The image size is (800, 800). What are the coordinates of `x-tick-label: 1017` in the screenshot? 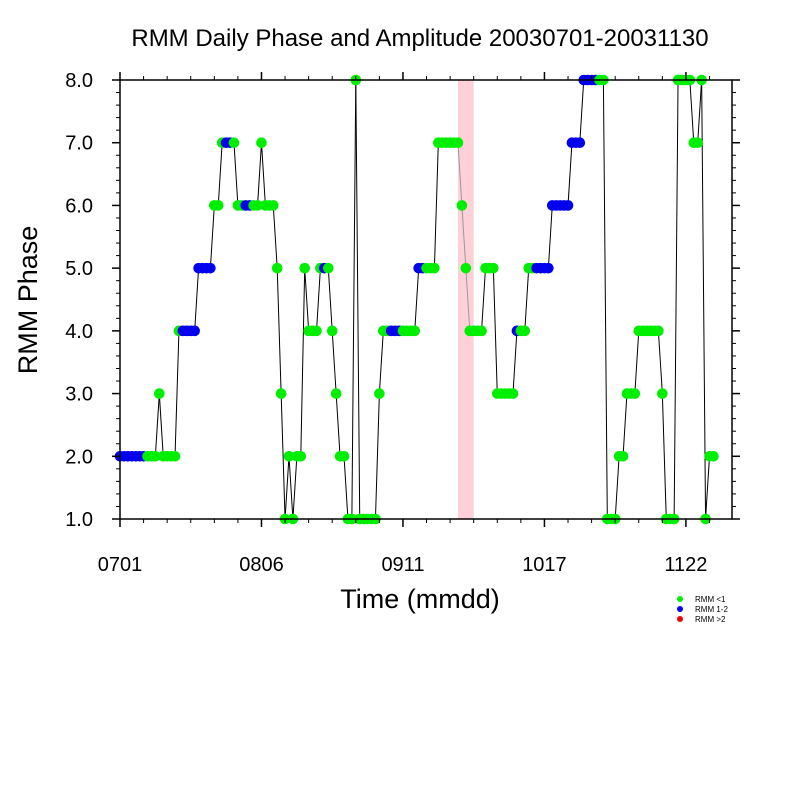 It's located at (544, 565).